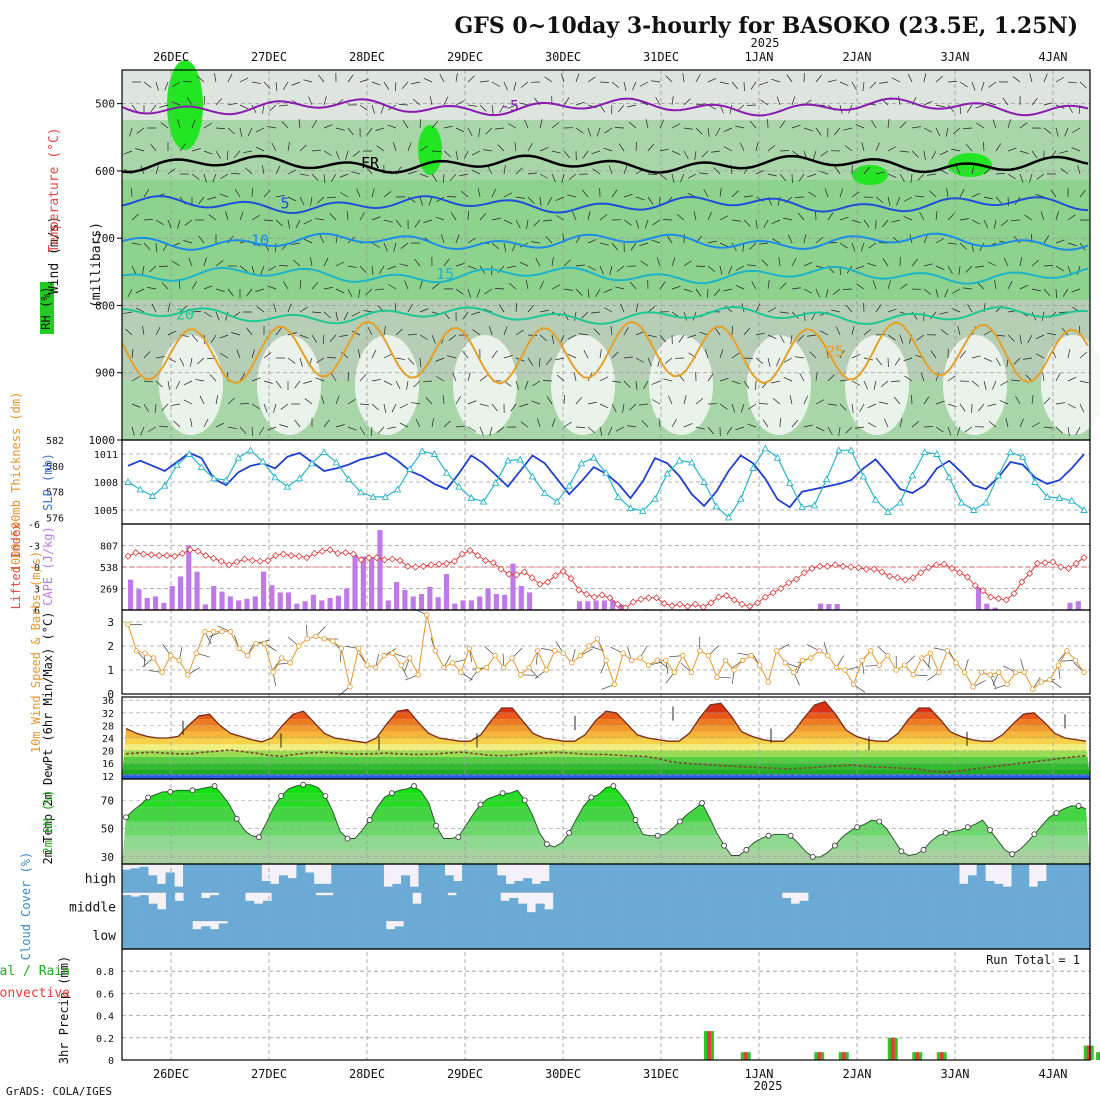 The image size is (1100, 1100). I want to click on wind-tick-label: 3, so click(110, 622).